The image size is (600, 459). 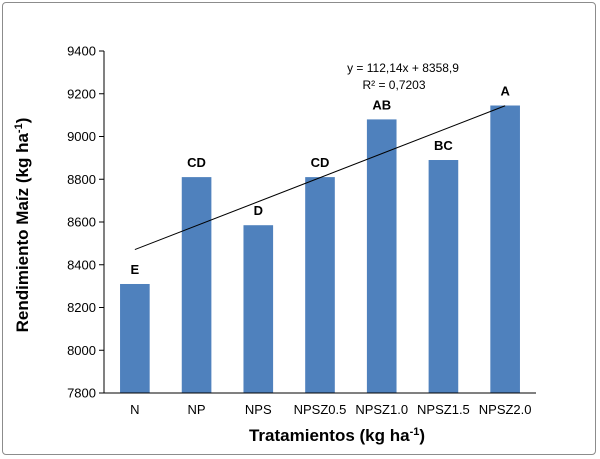 What do you see at coordinates (81, 350) in the screenshot?
I see `y-tick-label: 8000` at bounding box center [81, 350].